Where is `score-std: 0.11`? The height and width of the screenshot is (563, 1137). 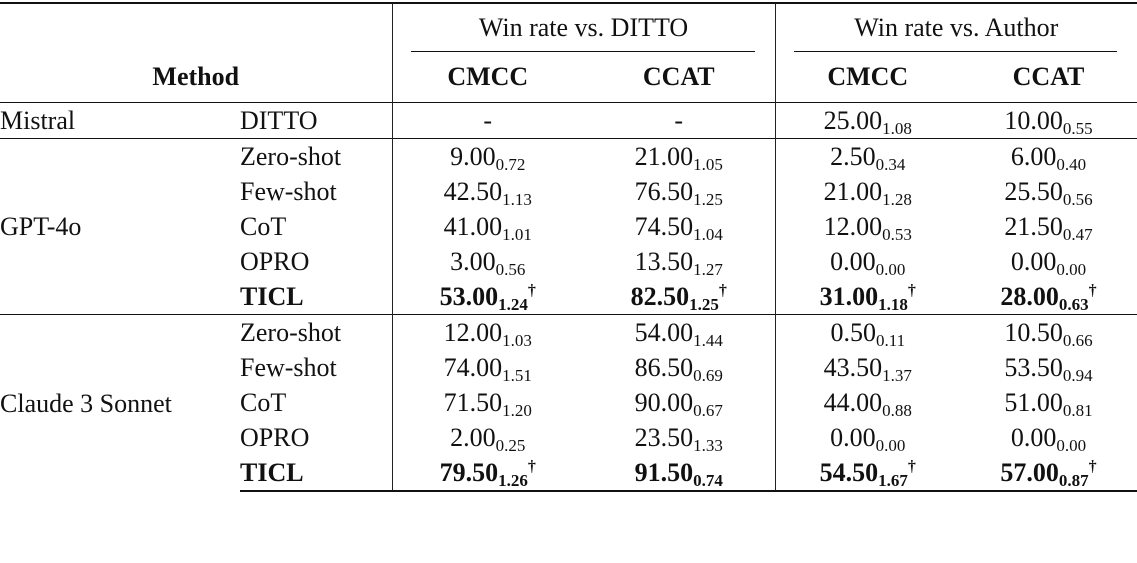 score-std: 0.11 is located at coordinates (890, 340).